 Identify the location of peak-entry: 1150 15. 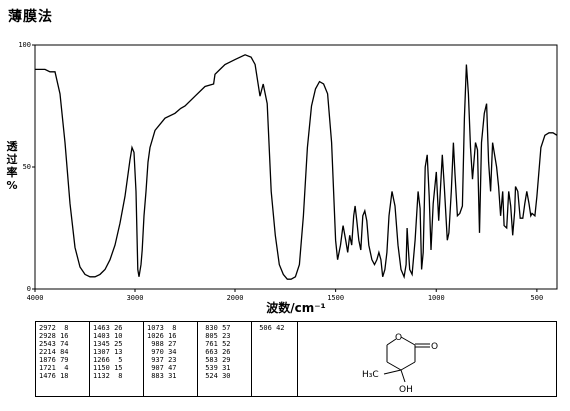
(108, 368).